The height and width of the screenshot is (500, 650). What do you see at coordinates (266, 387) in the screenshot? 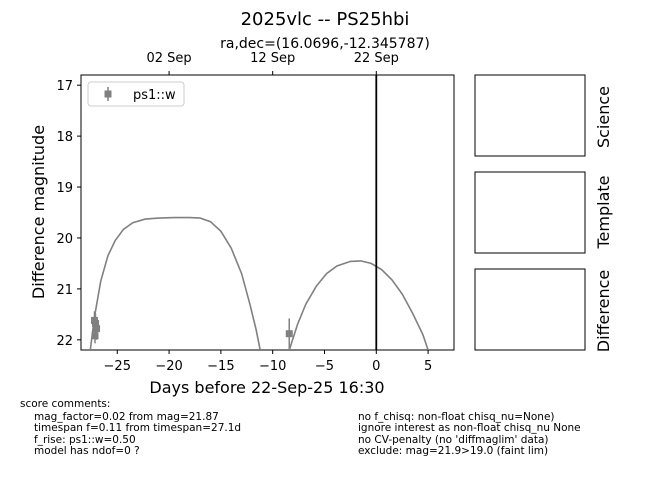
I see `x-axis-label: Days before 22-Sep-25 16:30` at bounding box center [266, 387].